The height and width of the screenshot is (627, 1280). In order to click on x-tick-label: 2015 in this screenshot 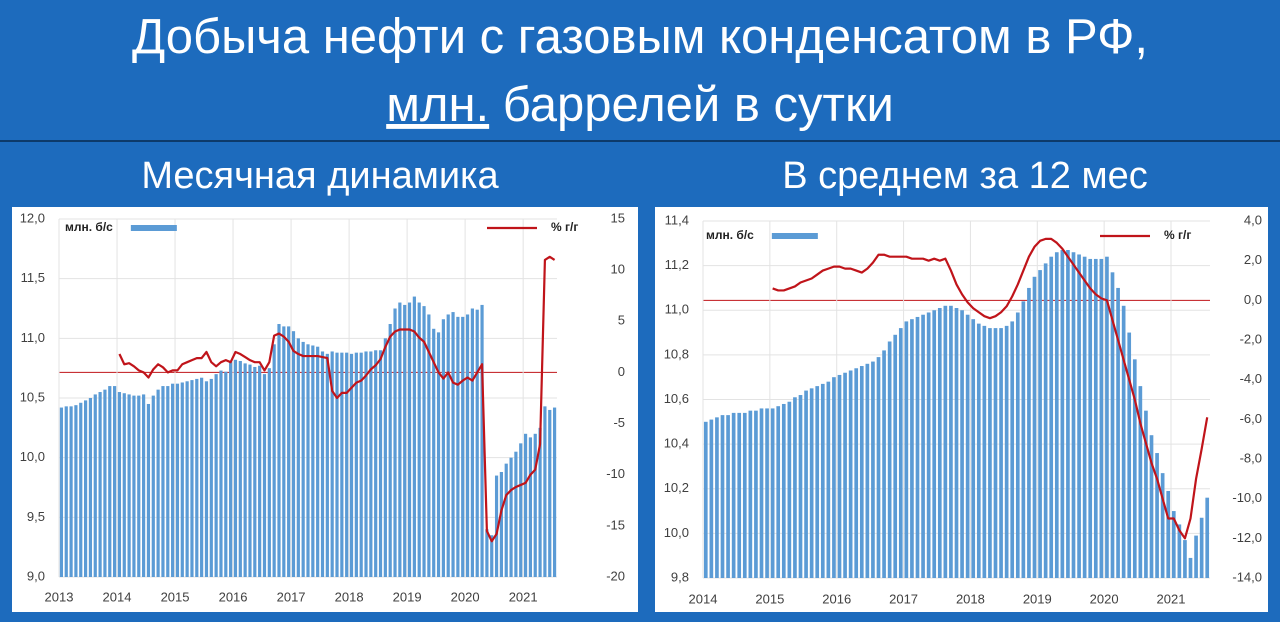, I will do `click(175, 596)`.